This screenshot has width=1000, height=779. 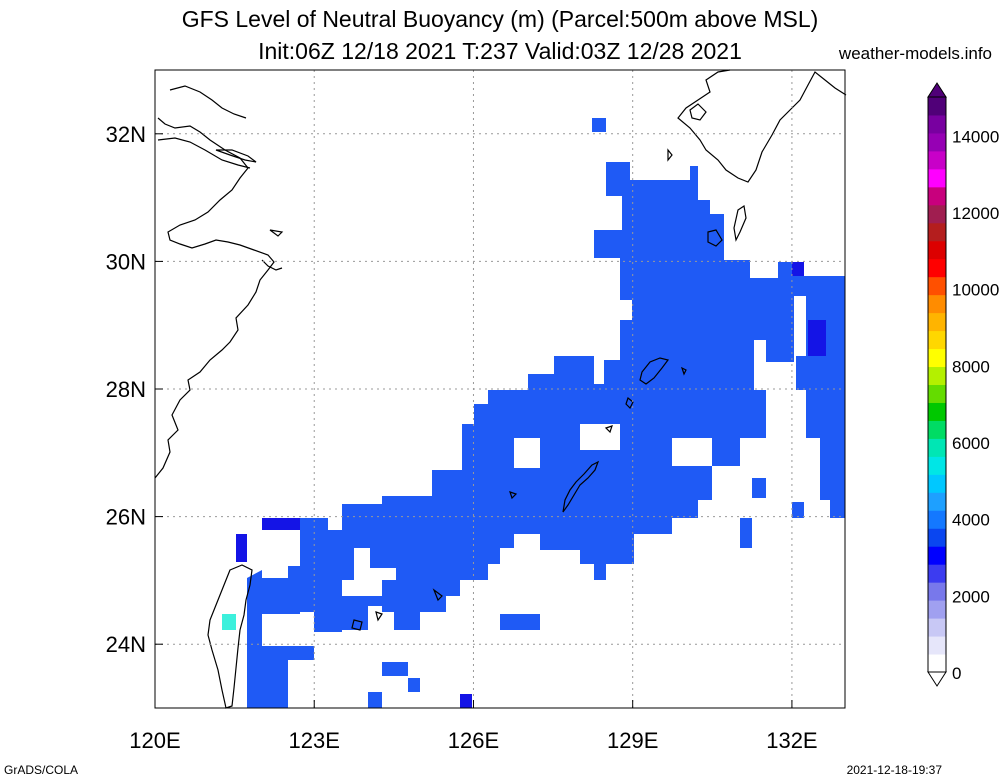 What do you see at coordinates (791, 740) in the screenshot?
I see `x-tick-label: 132E` at bounding box center [791, 740].